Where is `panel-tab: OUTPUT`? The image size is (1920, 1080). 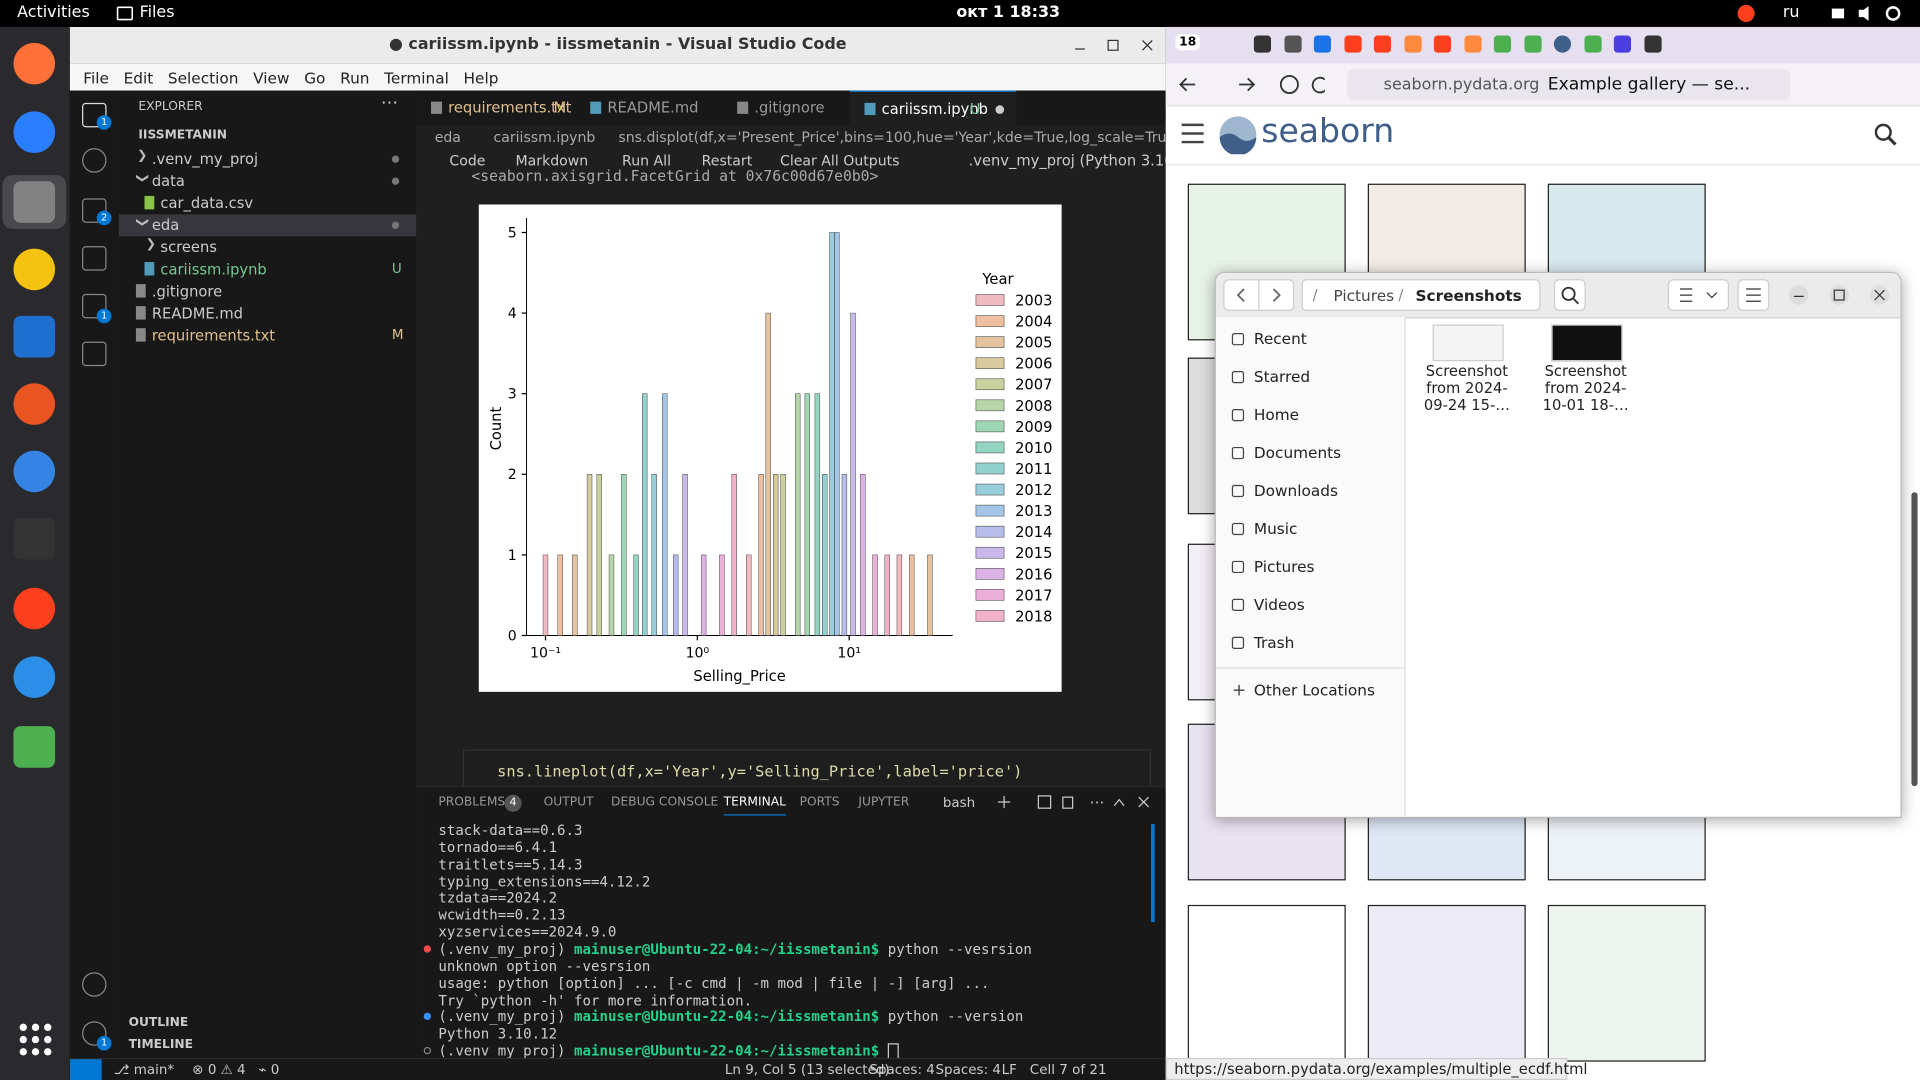
panel-tab: OUTPUT is located at coordinates (568, 802).